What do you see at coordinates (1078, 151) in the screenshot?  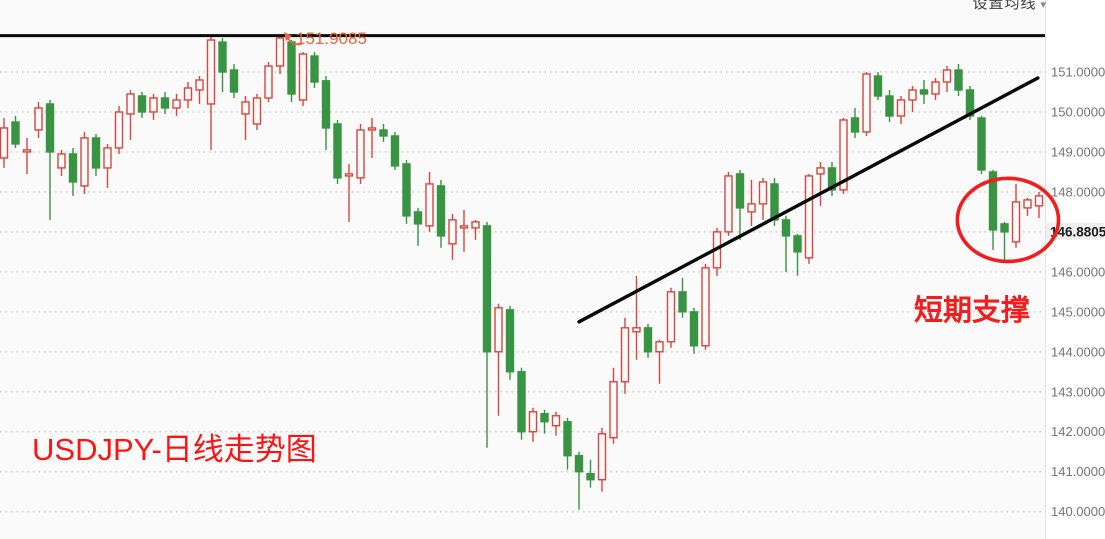 I see `axis-tick-label: 149.0000` at bounding box center [1078, 151].